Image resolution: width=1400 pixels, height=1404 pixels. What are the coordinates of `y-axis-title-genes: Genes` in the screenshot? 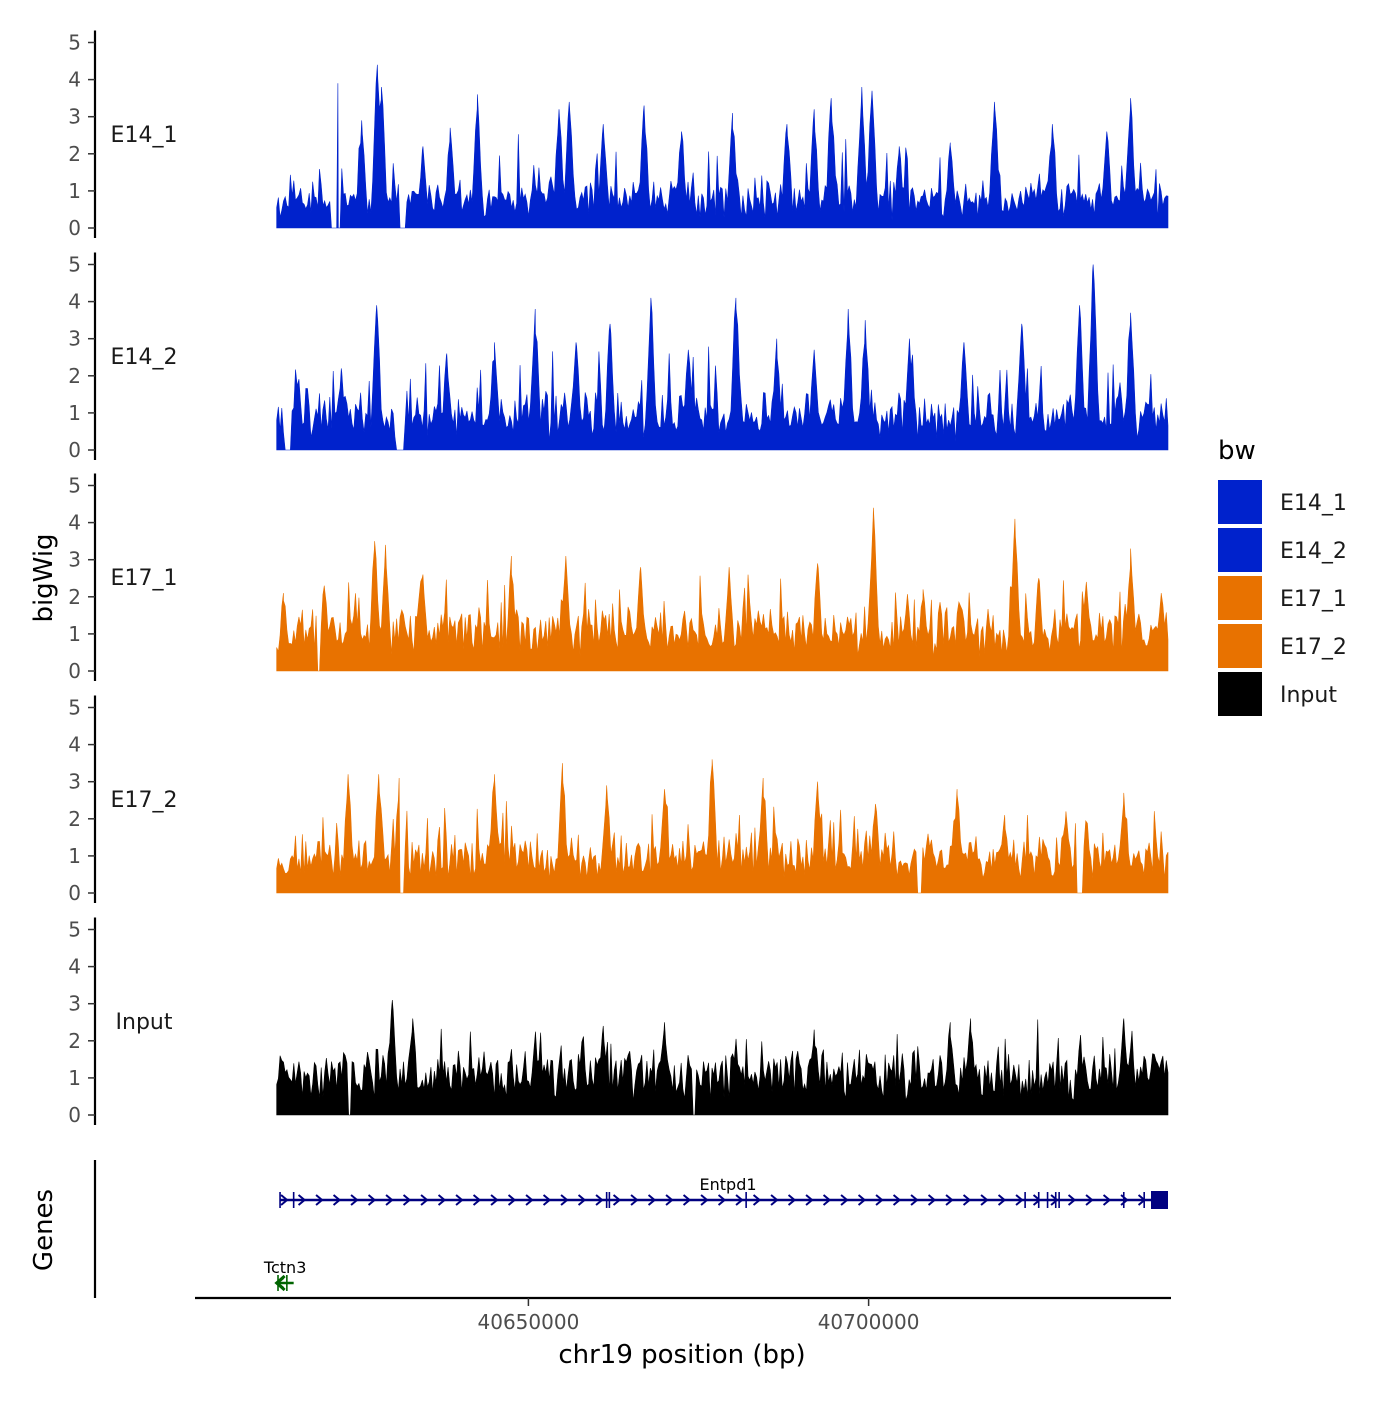 It's located at (44, 1230).